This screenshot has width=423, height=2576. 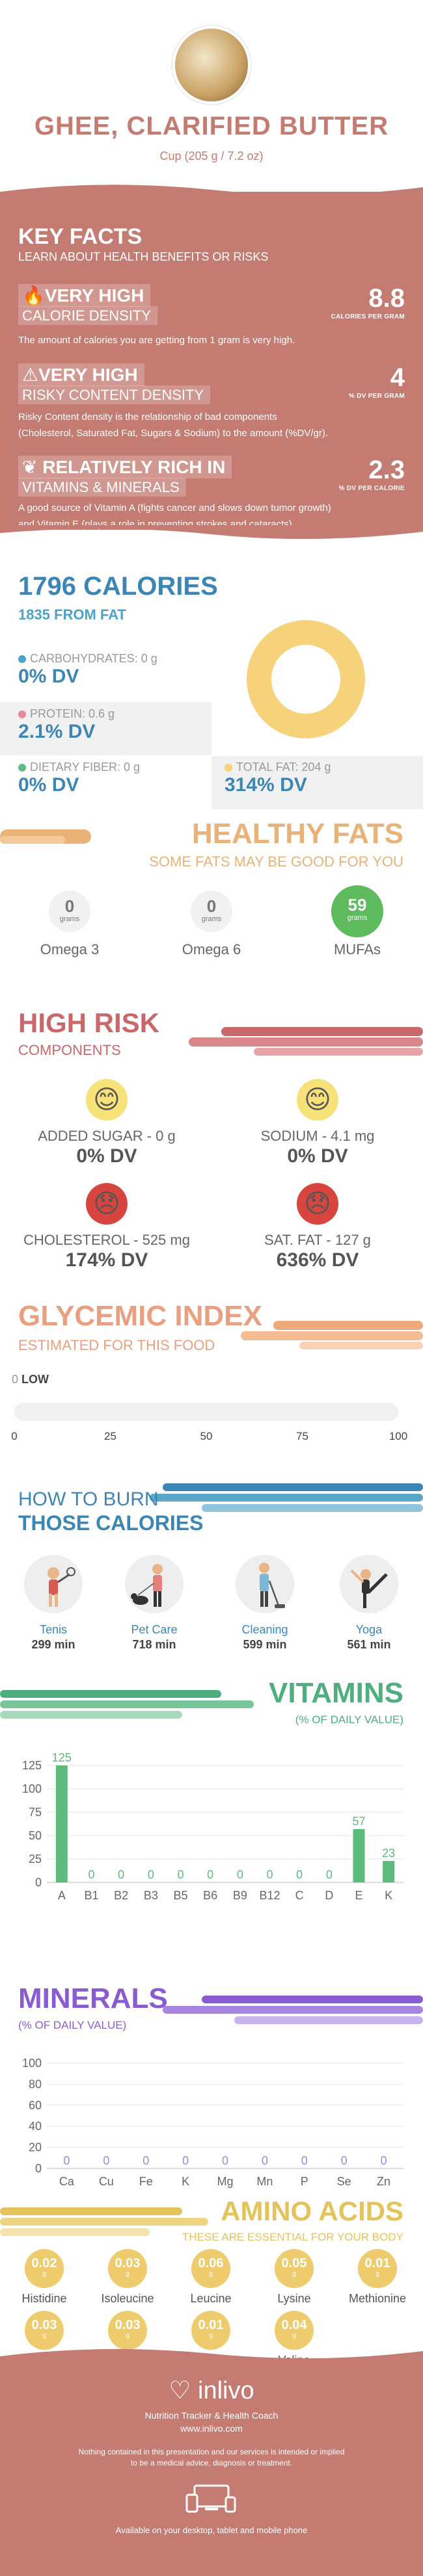 What do you see at coordinates (317, 1260) in the screenshot?
I see `risk-value: 636% DV` at bounding box center [317, 1260].